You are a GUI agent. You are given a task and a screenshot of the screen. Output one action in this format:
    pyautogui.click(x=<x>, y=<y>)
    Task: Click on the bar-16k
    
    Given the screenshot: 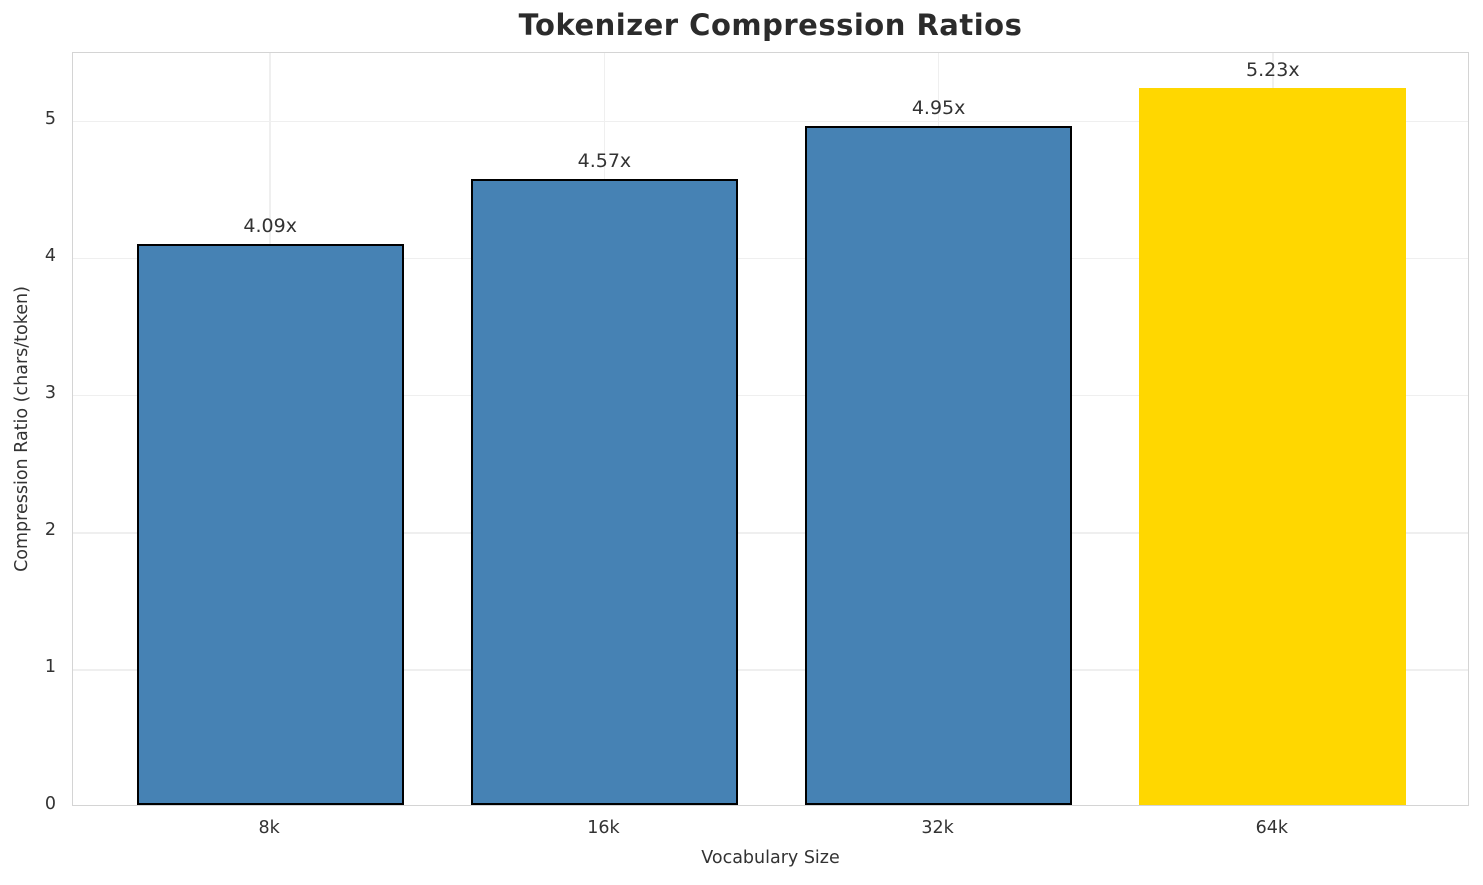 What is the action you would take?
    pyautogui.click(x=604, y=491)
    